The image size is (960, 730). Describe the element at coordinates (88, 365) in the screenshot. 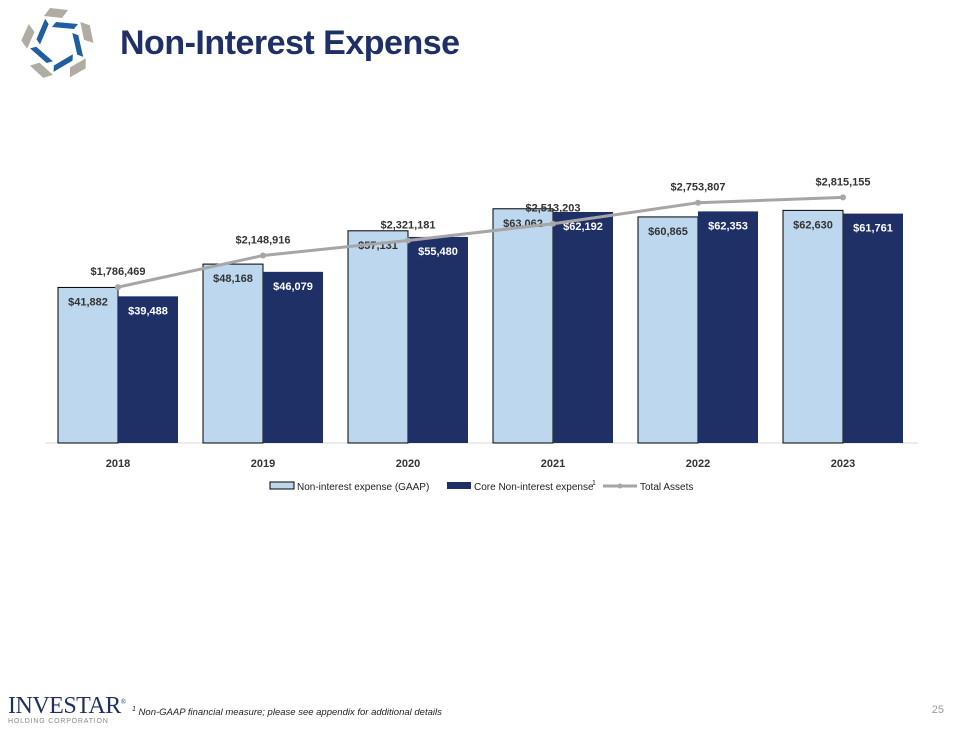

I see `bar-gaap-2018` at that location.